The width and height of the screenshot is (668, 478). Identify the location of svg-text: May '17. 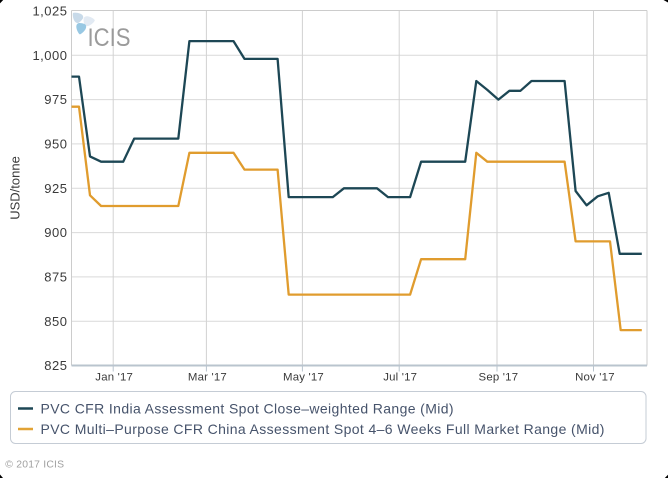
(303, 378).